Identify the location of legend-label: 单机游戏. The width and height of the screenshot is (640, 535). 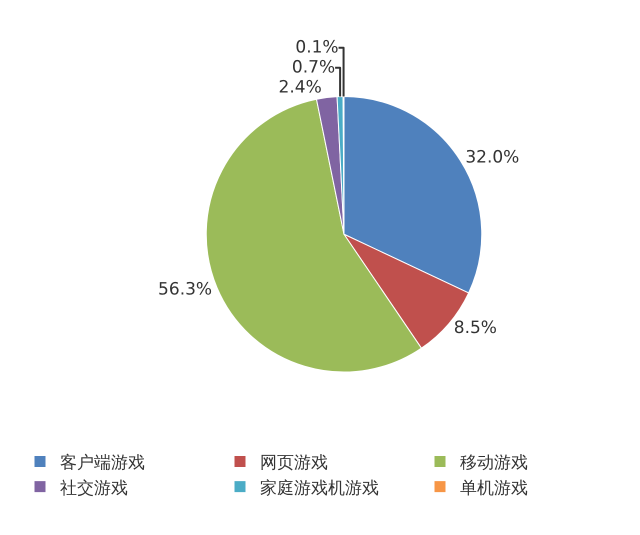
(494, 488).